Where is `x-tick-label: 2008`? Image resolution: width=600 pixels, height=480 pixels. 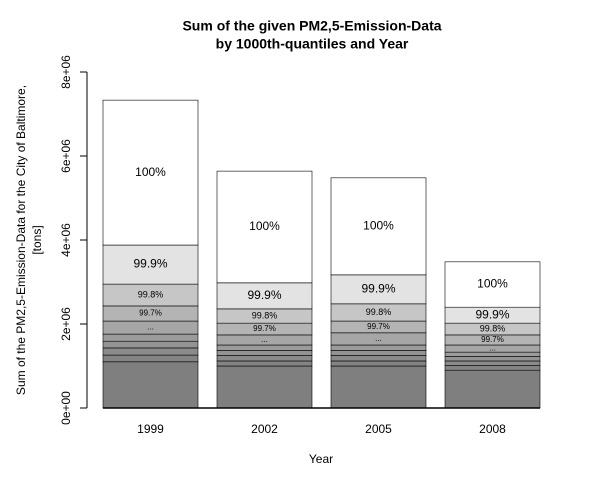 x-tick-label: 2008 is located at coordinates (492, 429).